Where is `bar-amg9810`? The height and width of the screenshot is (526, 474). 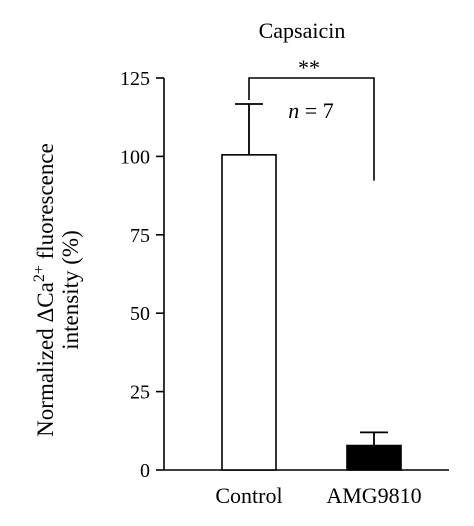
bar-amg9810 is located at coordinates (374, 457).